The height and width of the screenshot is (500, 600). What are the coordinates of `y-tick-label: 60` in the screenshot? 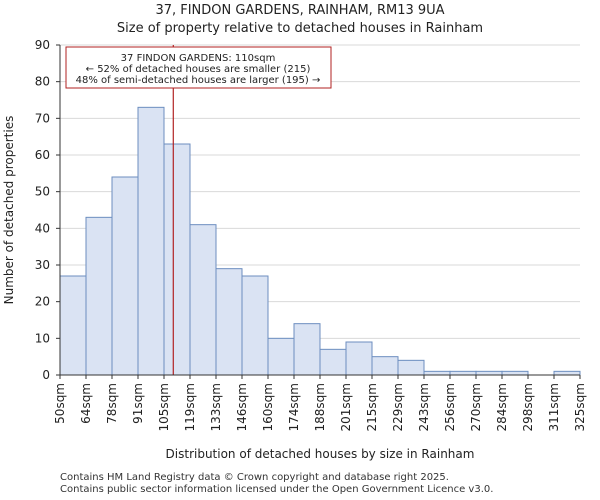 It's located at (42, 155).